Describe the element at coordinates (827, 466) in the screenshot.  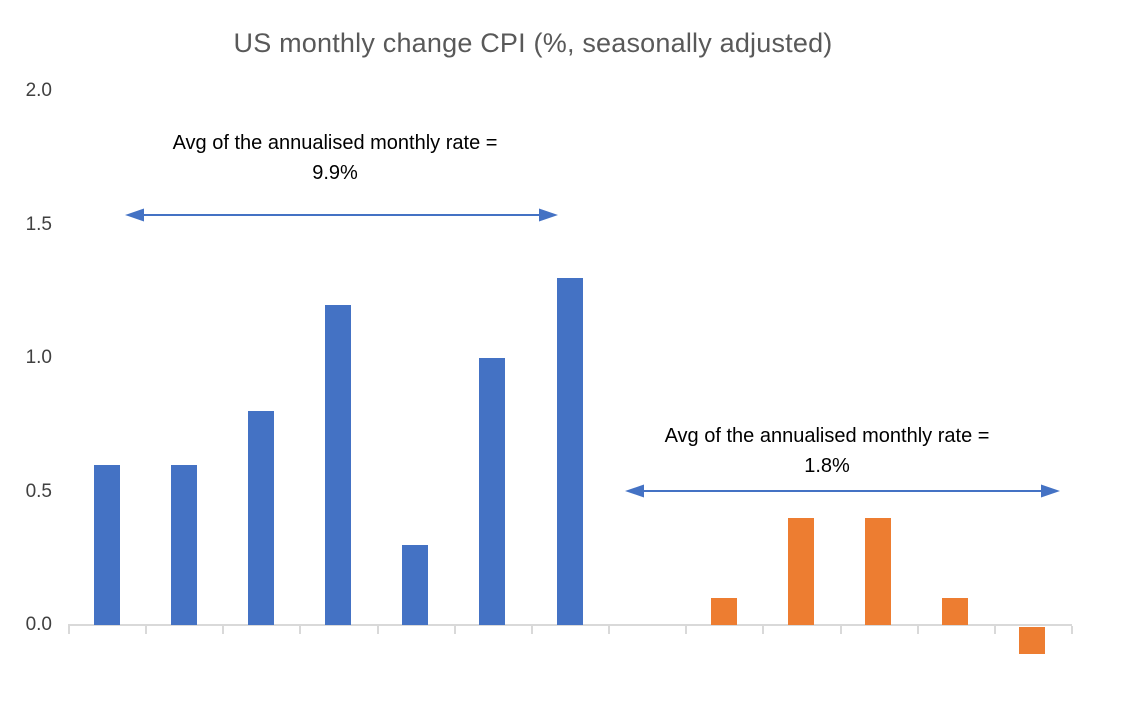
I see `annotation-low-line2: 1.8%` at that location.